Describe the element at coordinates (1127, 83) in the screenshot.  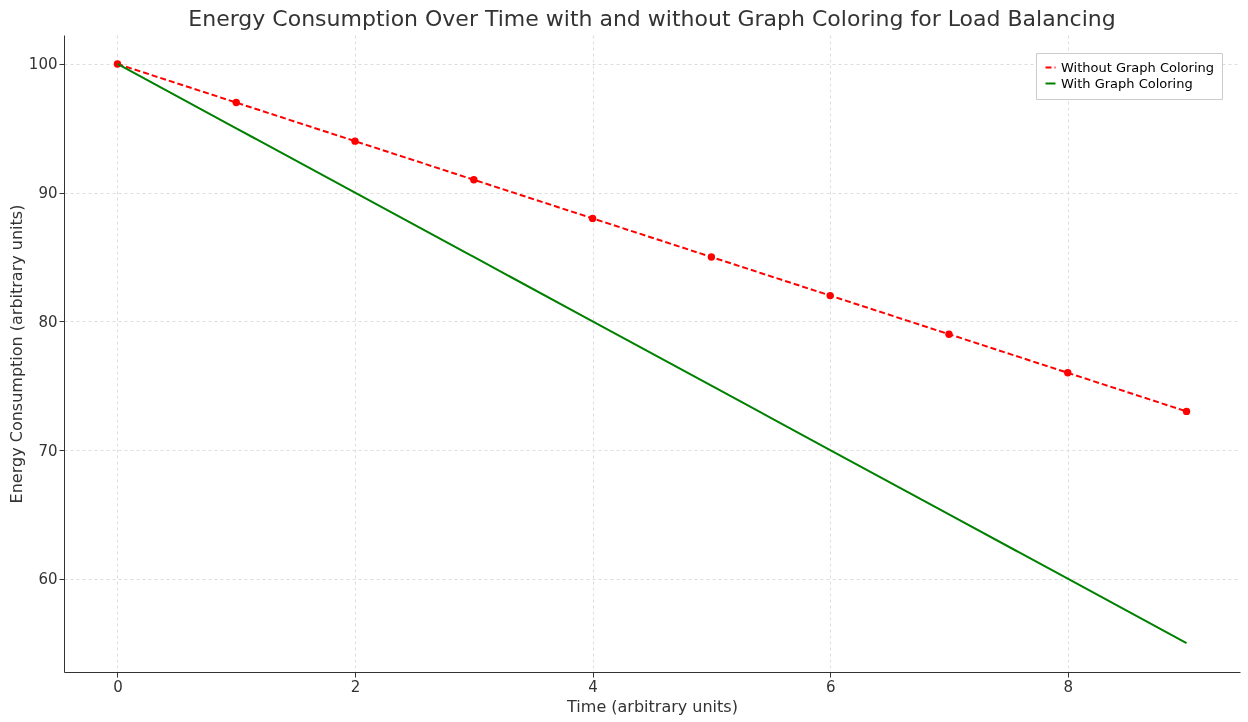
I see `legend-label: With Graph Coloring` at that location.